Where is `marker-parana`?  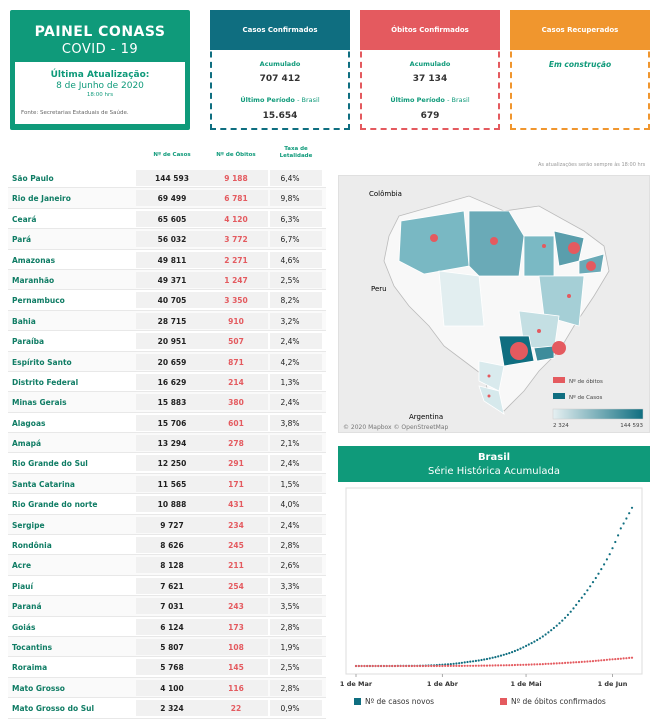
marker-parana is located at coordinates (489, 376).